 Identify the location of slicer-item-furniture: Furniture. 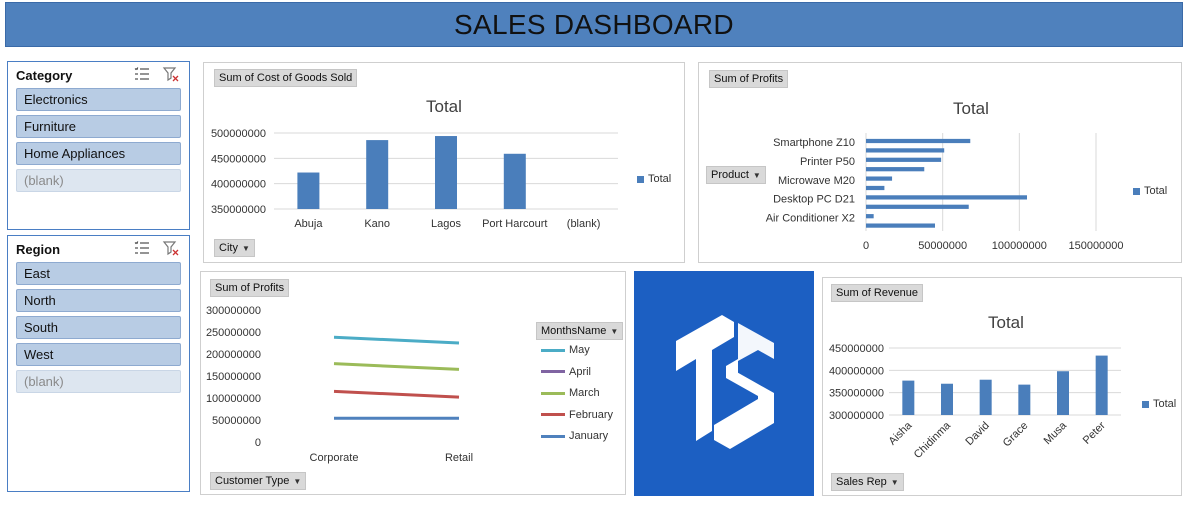
(98, 126).